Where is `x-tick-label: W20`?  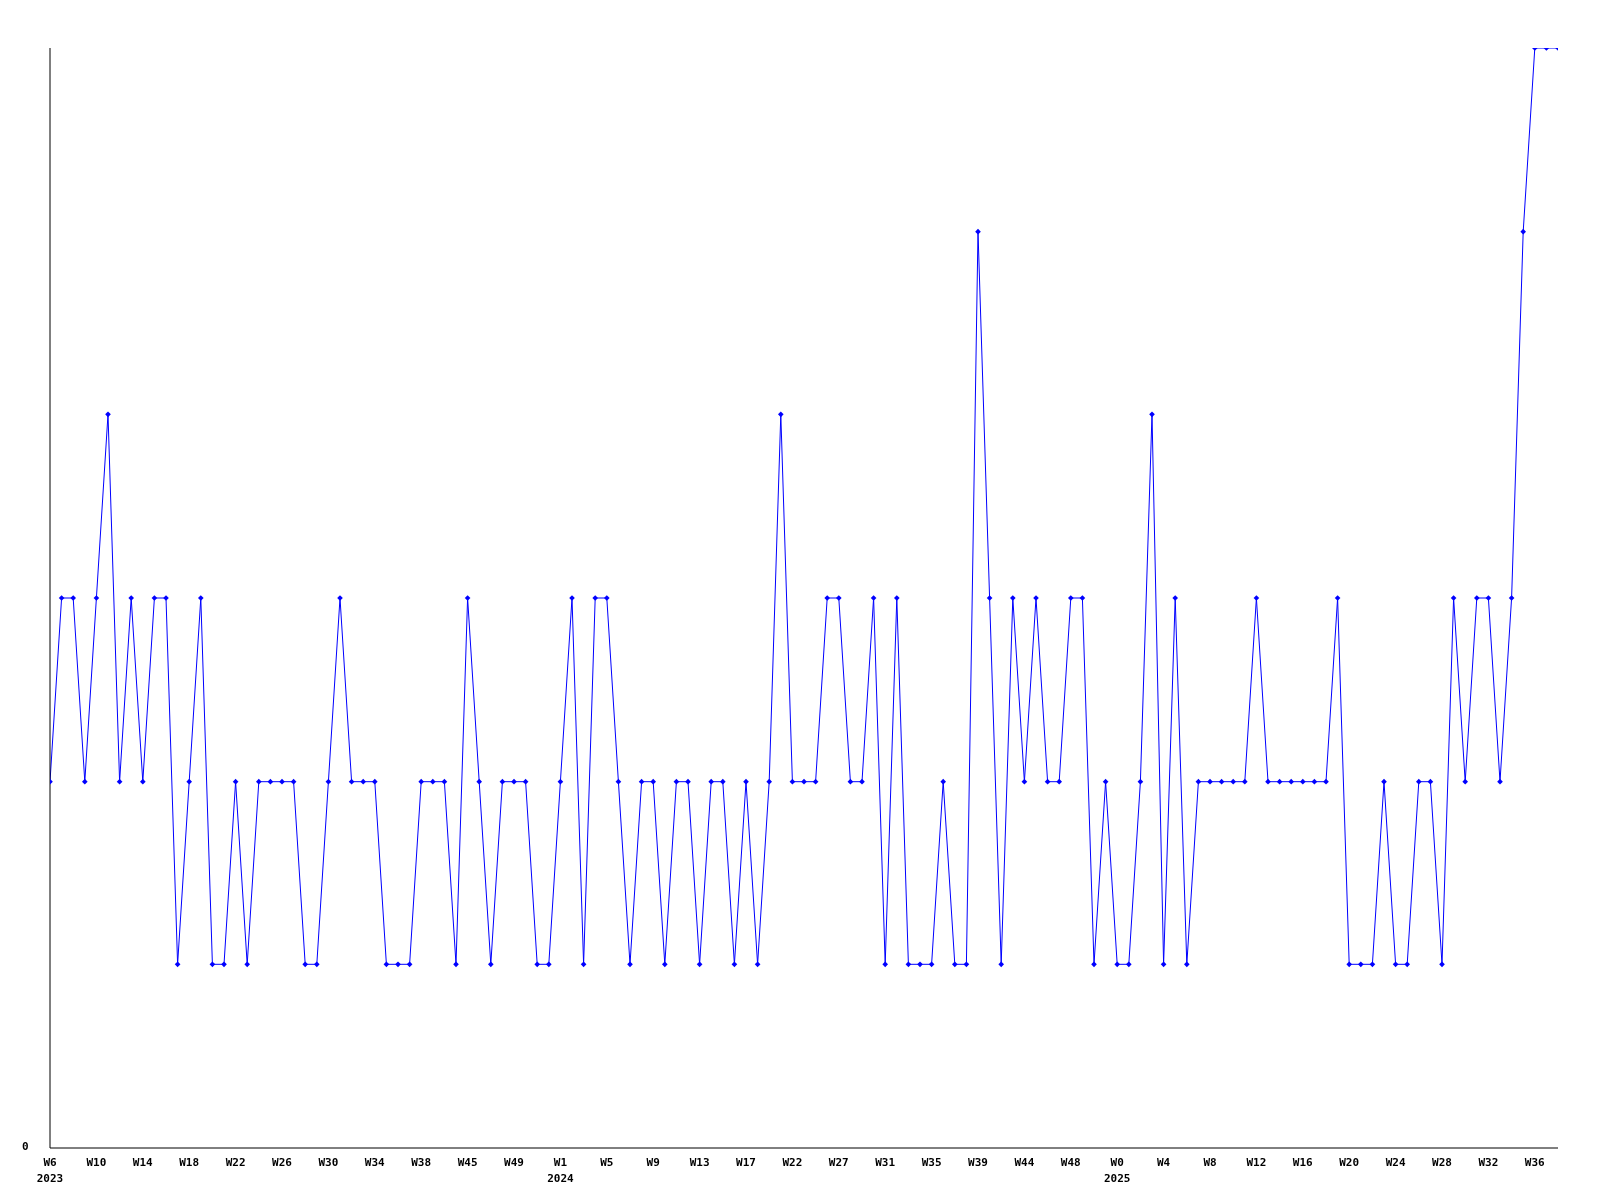 x-tick-label: W20 is located at coordinates (1349, 1162).